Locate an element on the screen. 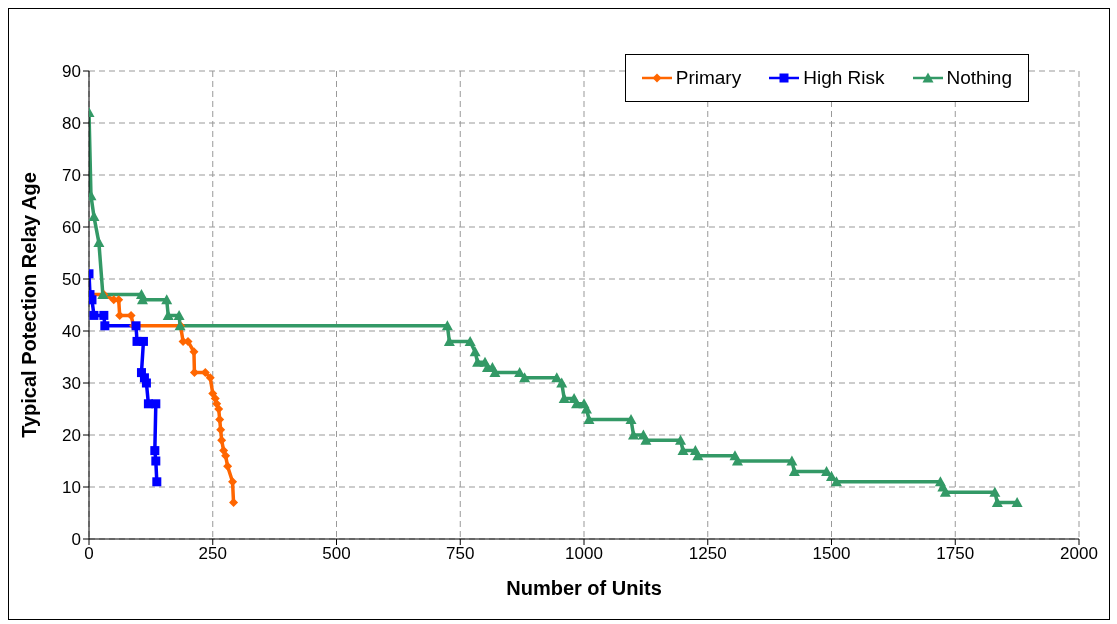 This screenshot has width=1117, height=624. y-tick-label: 90 is located at coordinates (71, 72).